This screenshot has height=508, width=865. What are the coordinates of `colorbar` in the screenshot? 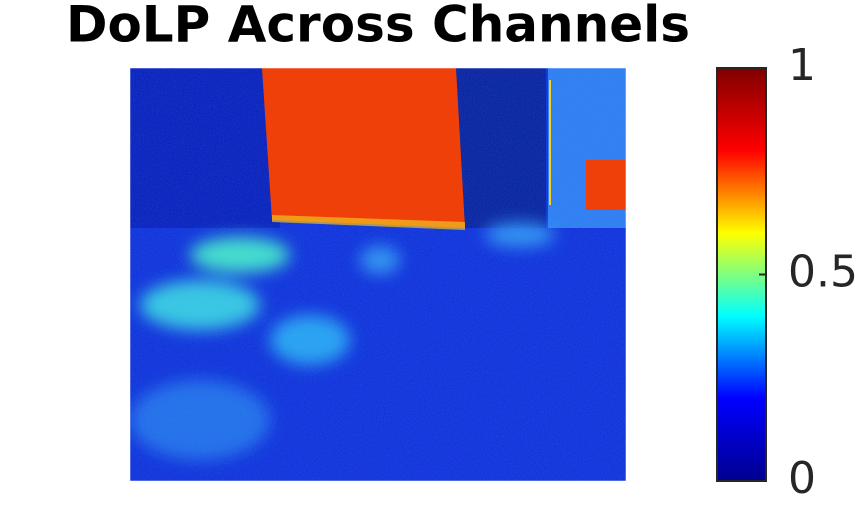 It's located at (741, 274).